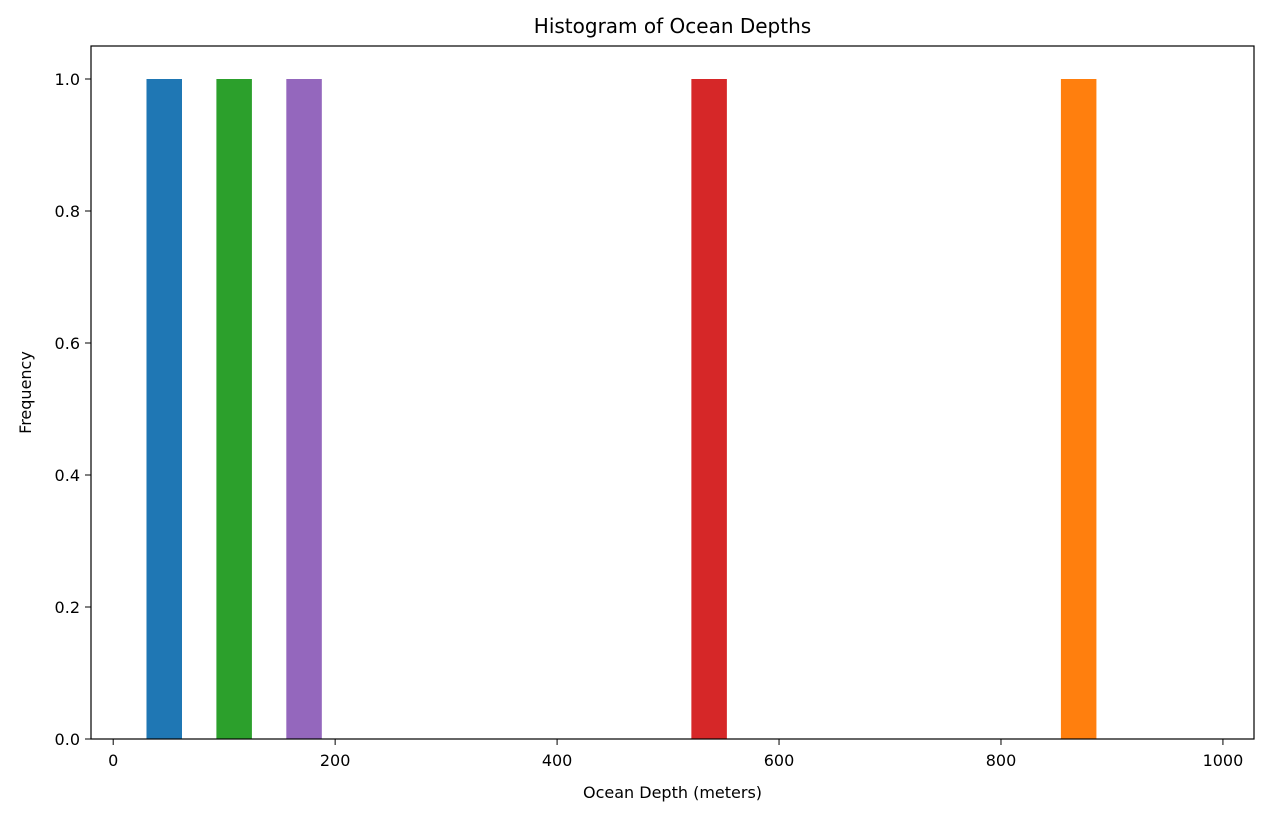 The image size is (1268, 817). Describe the element at coordinates (67, 343) in the screenshot. I see `y-tick-label: 0.6` at that location.